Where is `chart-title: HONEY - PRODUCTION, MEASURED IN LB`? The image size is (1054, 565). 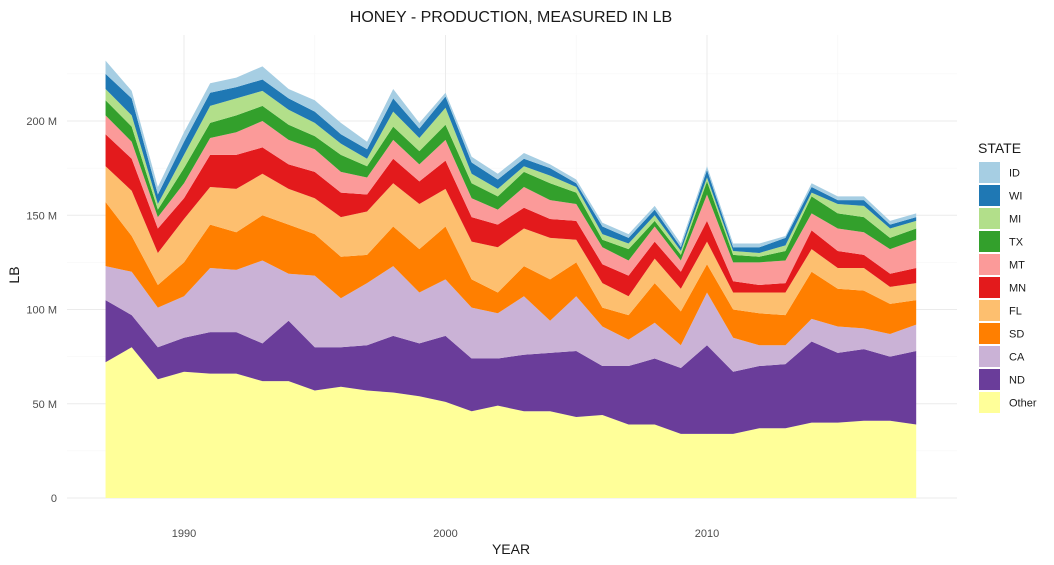 chart-title: HONEY - PRODUCTION, MEASURED IN LB is located at coordinates (511, 17).